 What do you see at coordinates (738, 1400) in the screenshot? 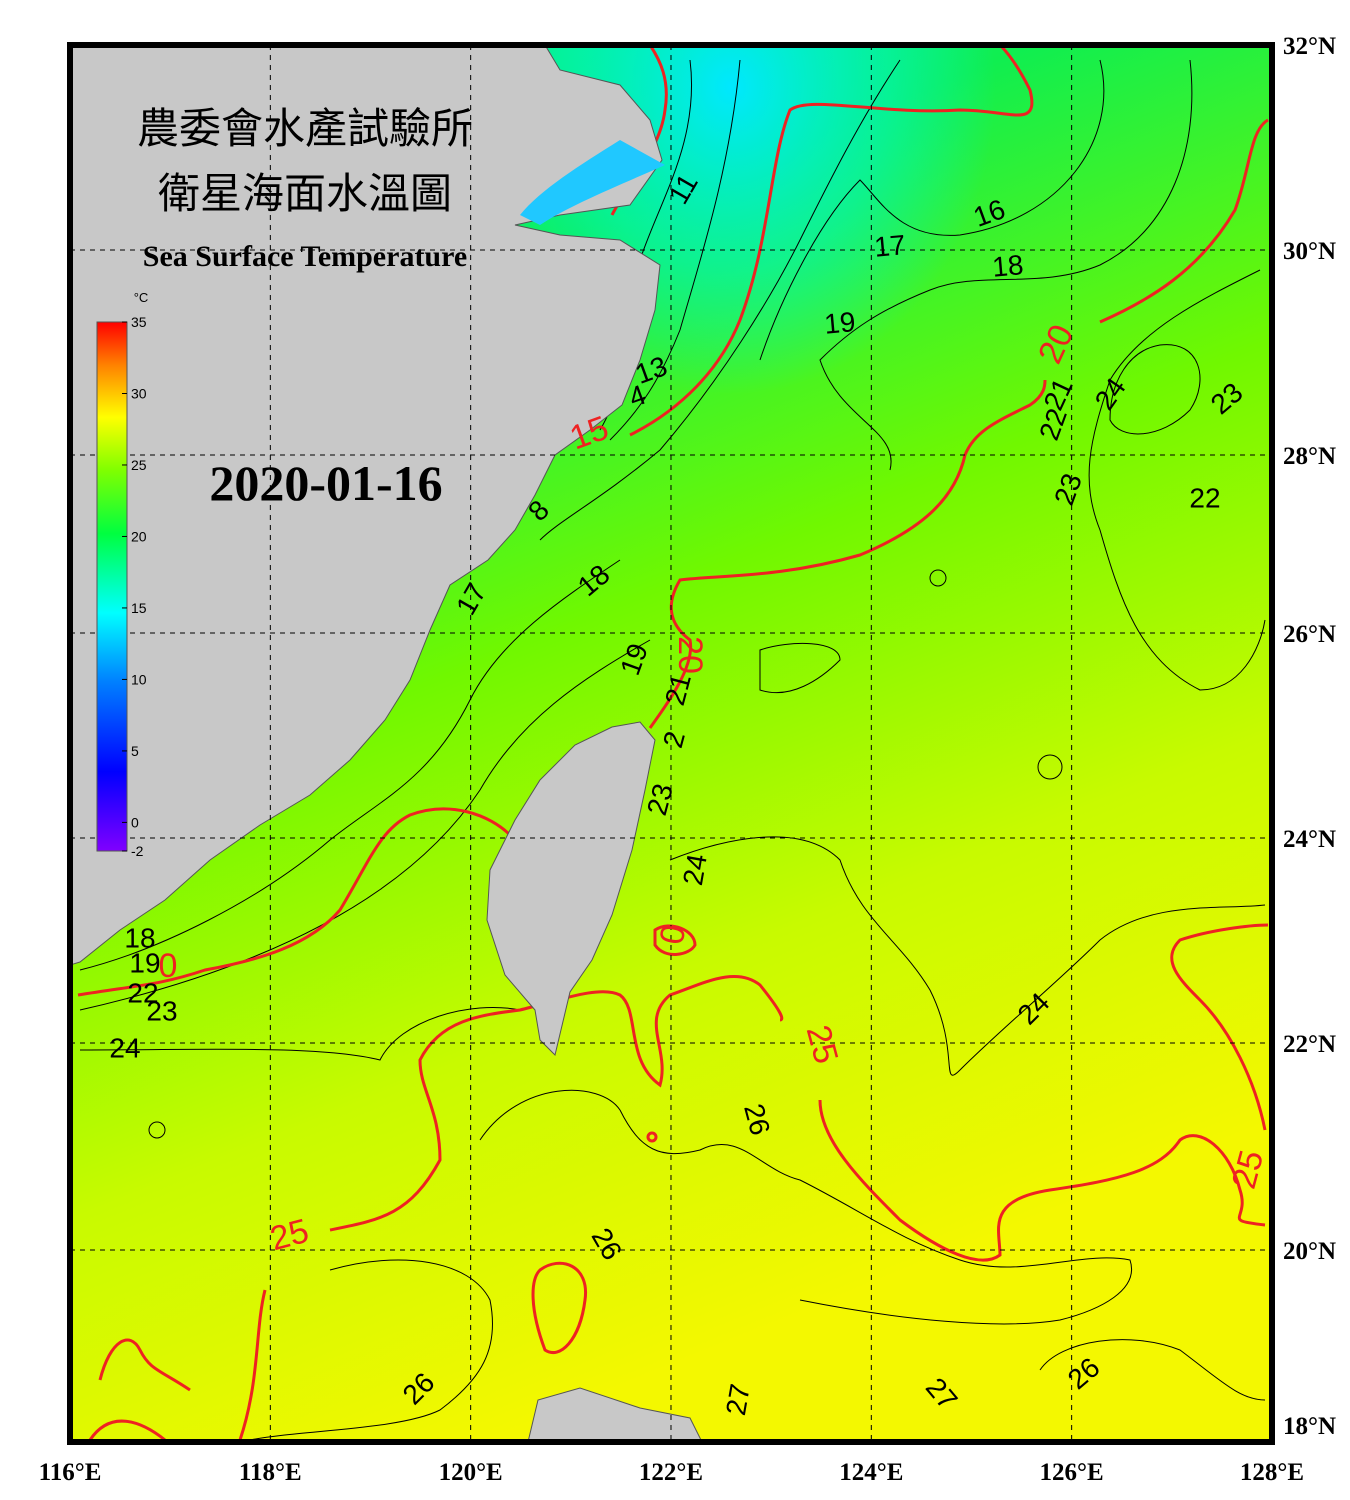
I see `contour-label: 27` at bounding box center [738, 1400].